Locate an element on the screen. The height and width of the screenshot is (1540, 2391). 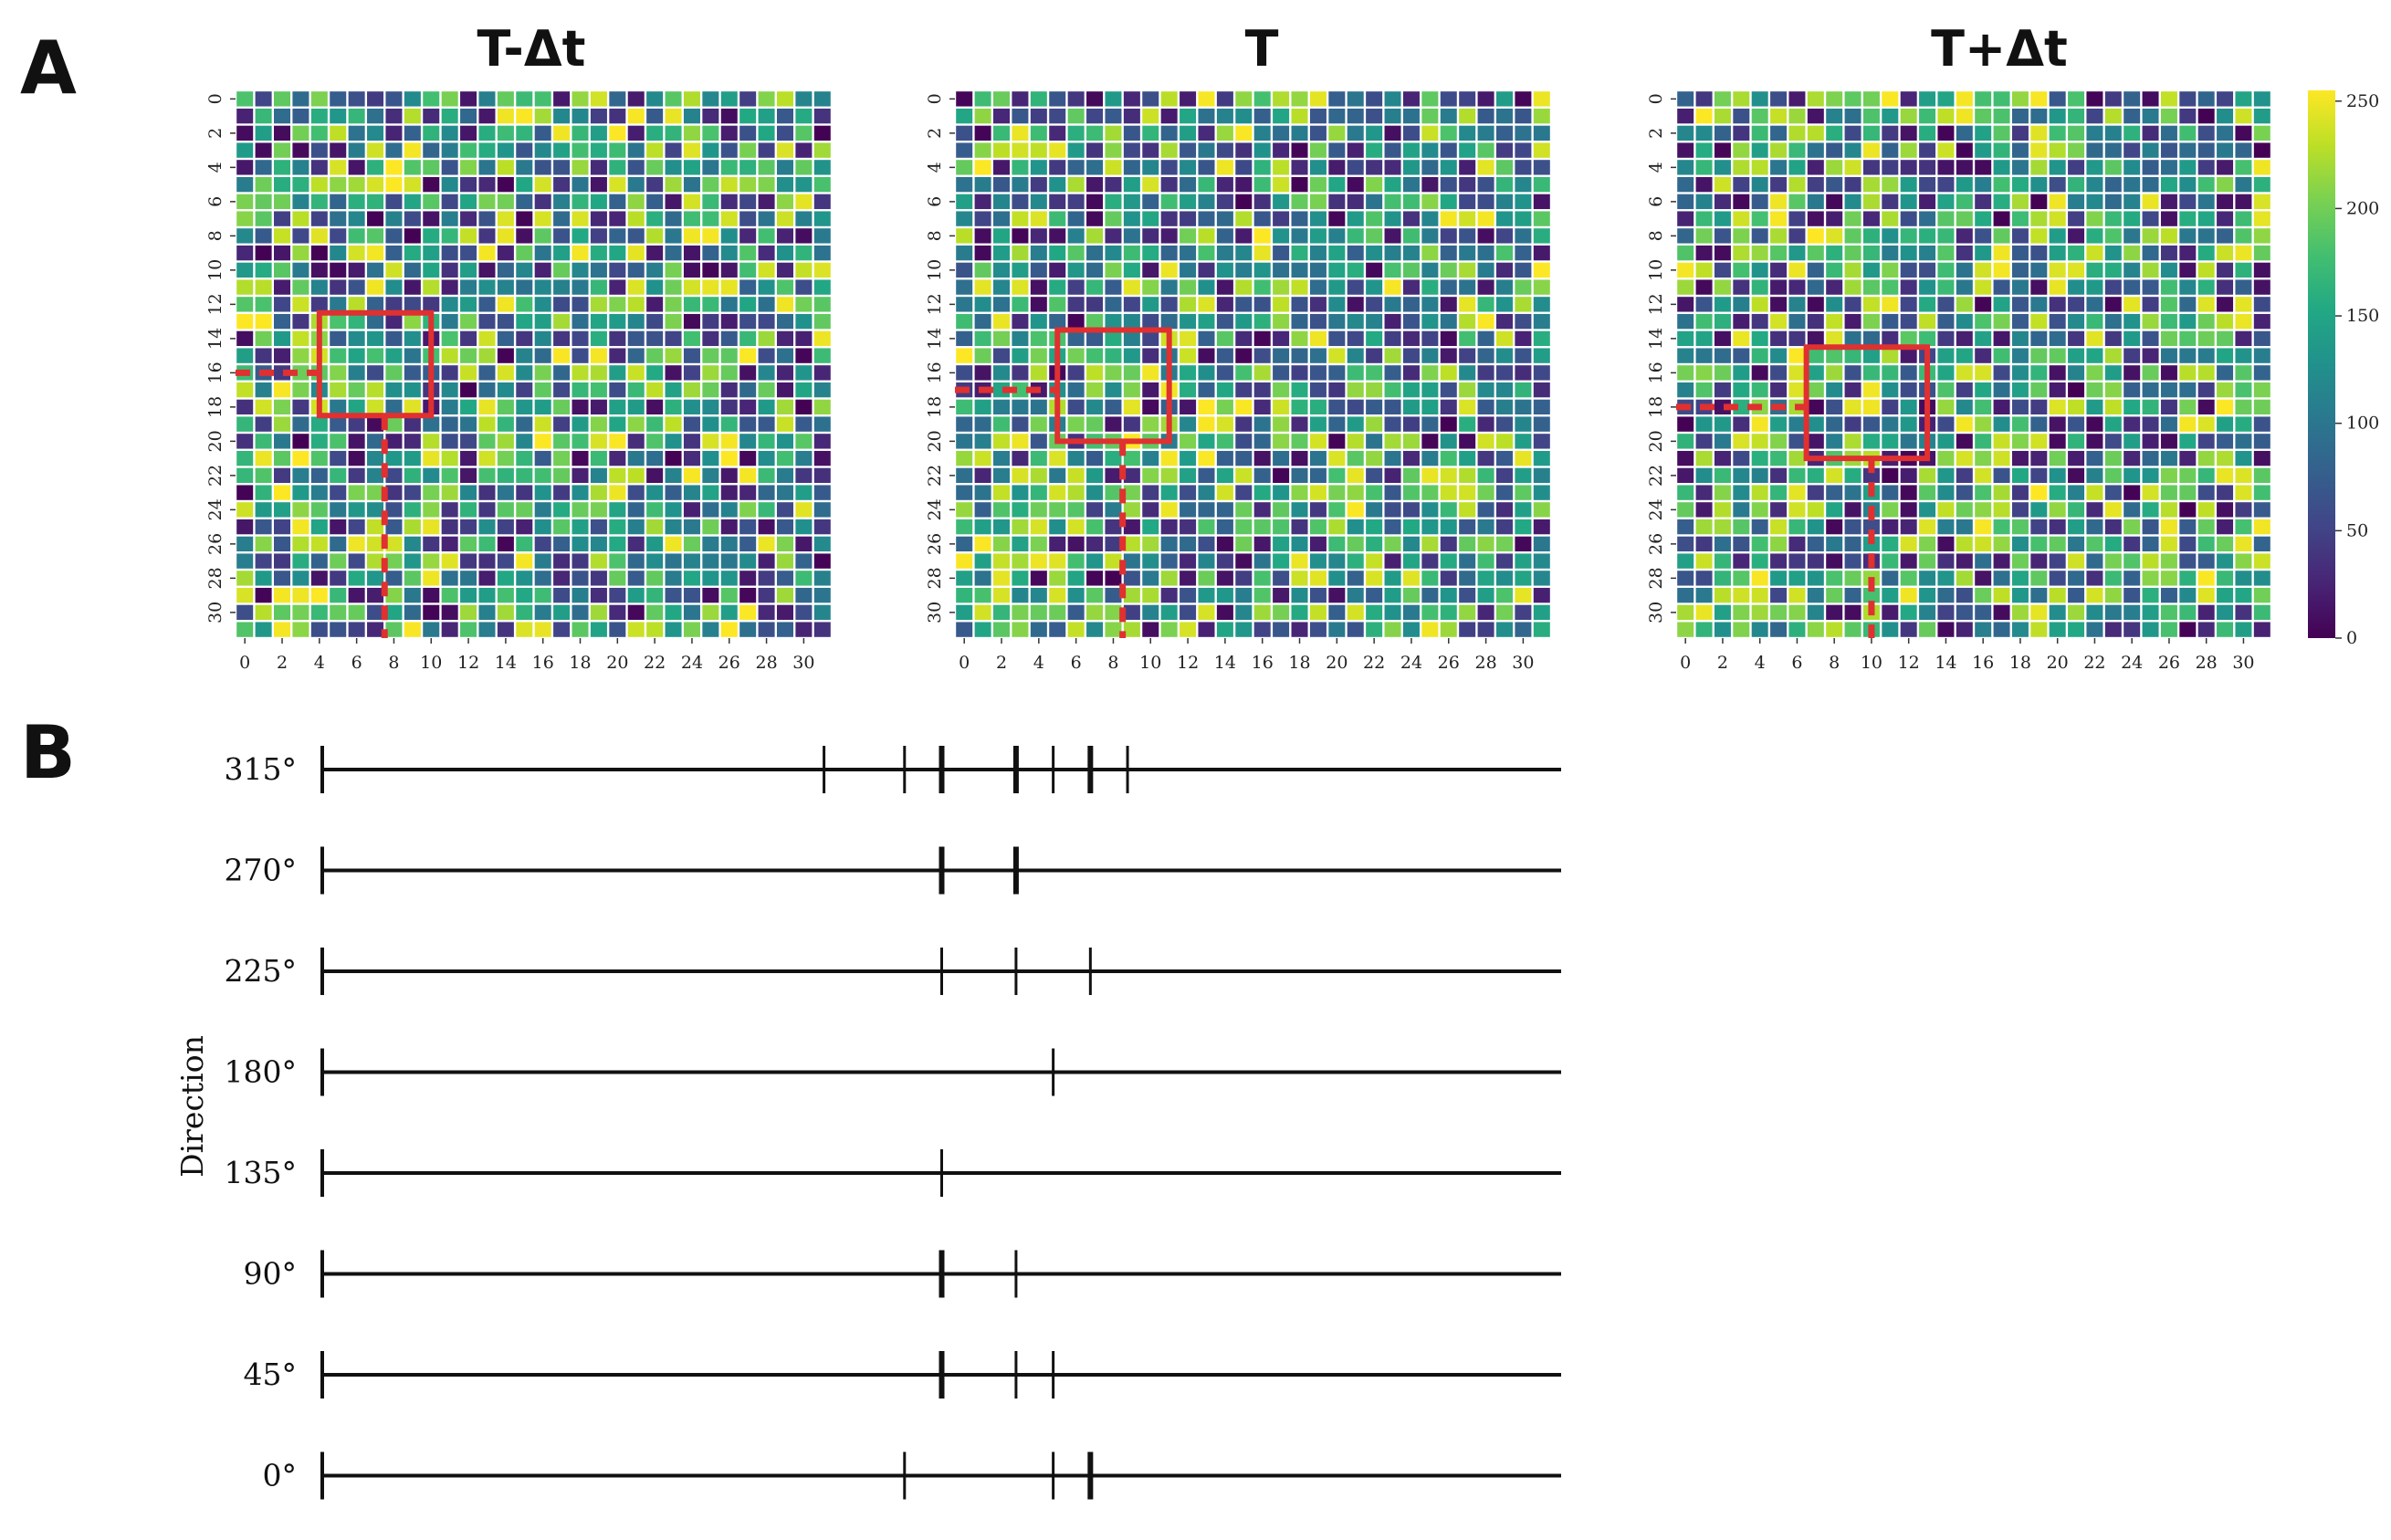
heatmap-title: T+Δt is located at coordinates (2000, 49).